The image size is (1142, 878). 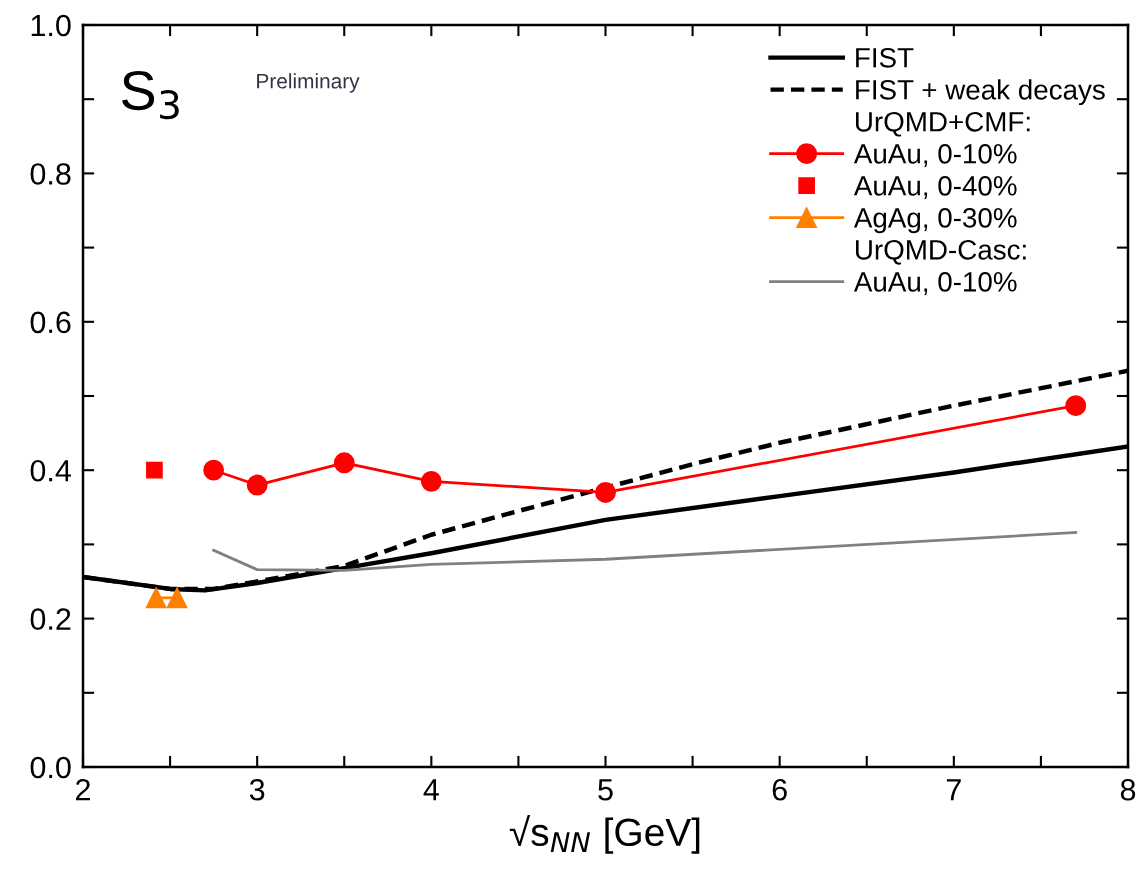 What do you see at coordinates (943, 124) in the screenshot?
I see `annotation: UrQMD+CMF:` at bounding box center [943, 124].